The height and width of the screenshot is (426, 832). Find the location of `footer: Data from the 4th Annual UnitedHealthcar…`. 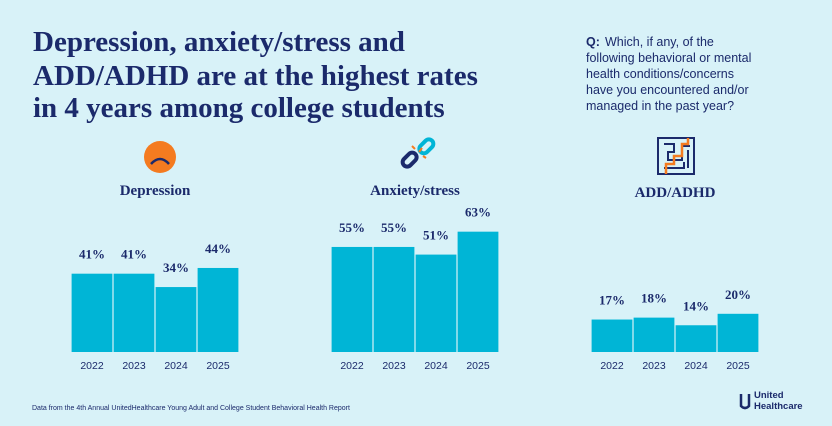

footer: Data from the 4th Annual UnitedHealthcar… is located at coordinates (191, 408).